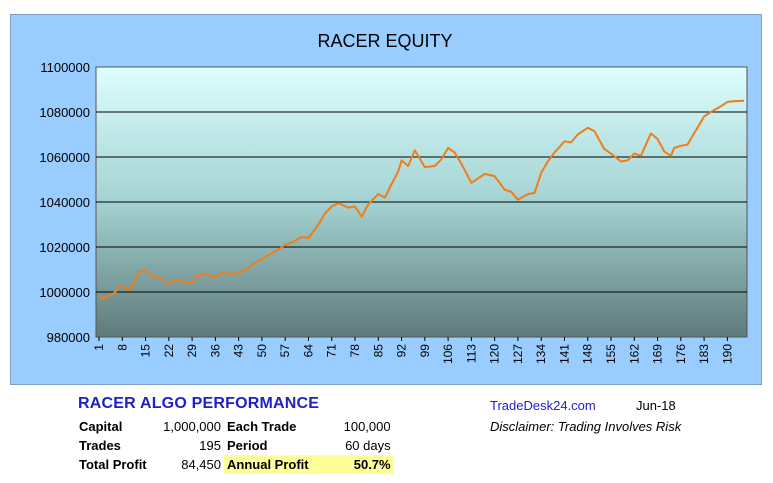 Image resolution: width=773 pixels, height=483 pixels. I want to click on total-profit-label: Total Profit, so click(113, 464).